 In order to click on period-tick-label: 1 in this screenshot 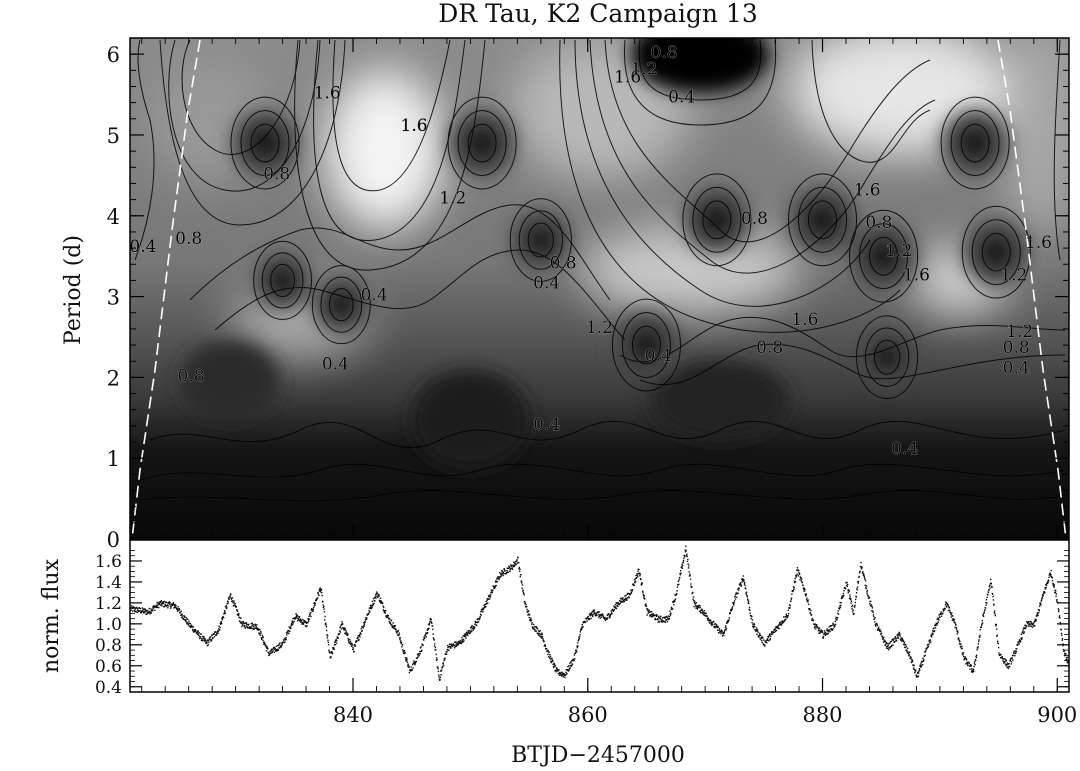, I will do `click(113, 459)`.